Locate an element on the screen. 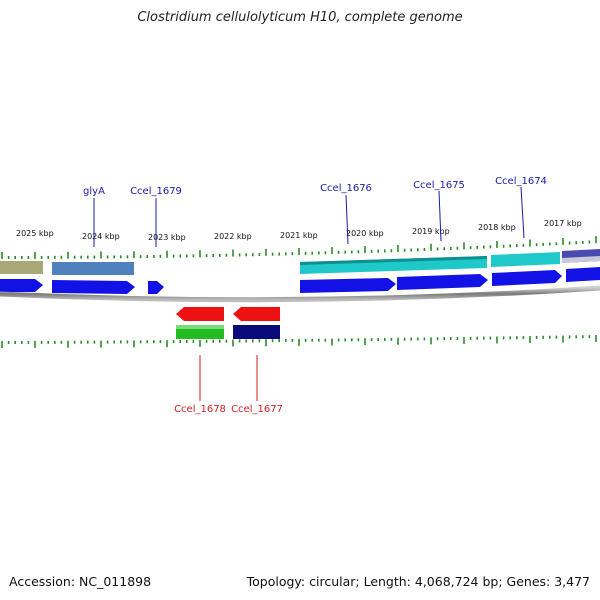 This screenshot has height=600, width=600. kbp-label: 2025 kbp is located at coordinates (35, 233).